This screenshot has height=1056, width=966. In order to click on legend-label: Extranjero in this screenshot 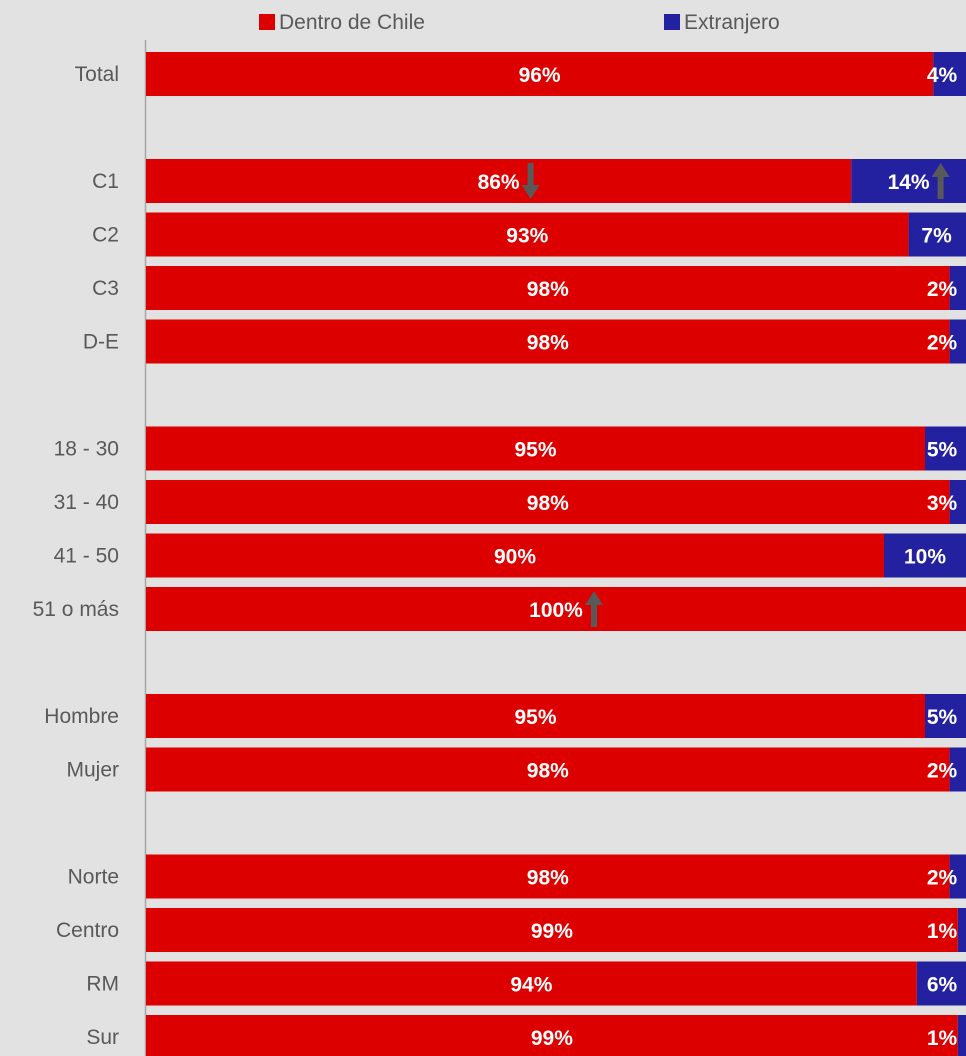, I will do `click(732, 22)`.